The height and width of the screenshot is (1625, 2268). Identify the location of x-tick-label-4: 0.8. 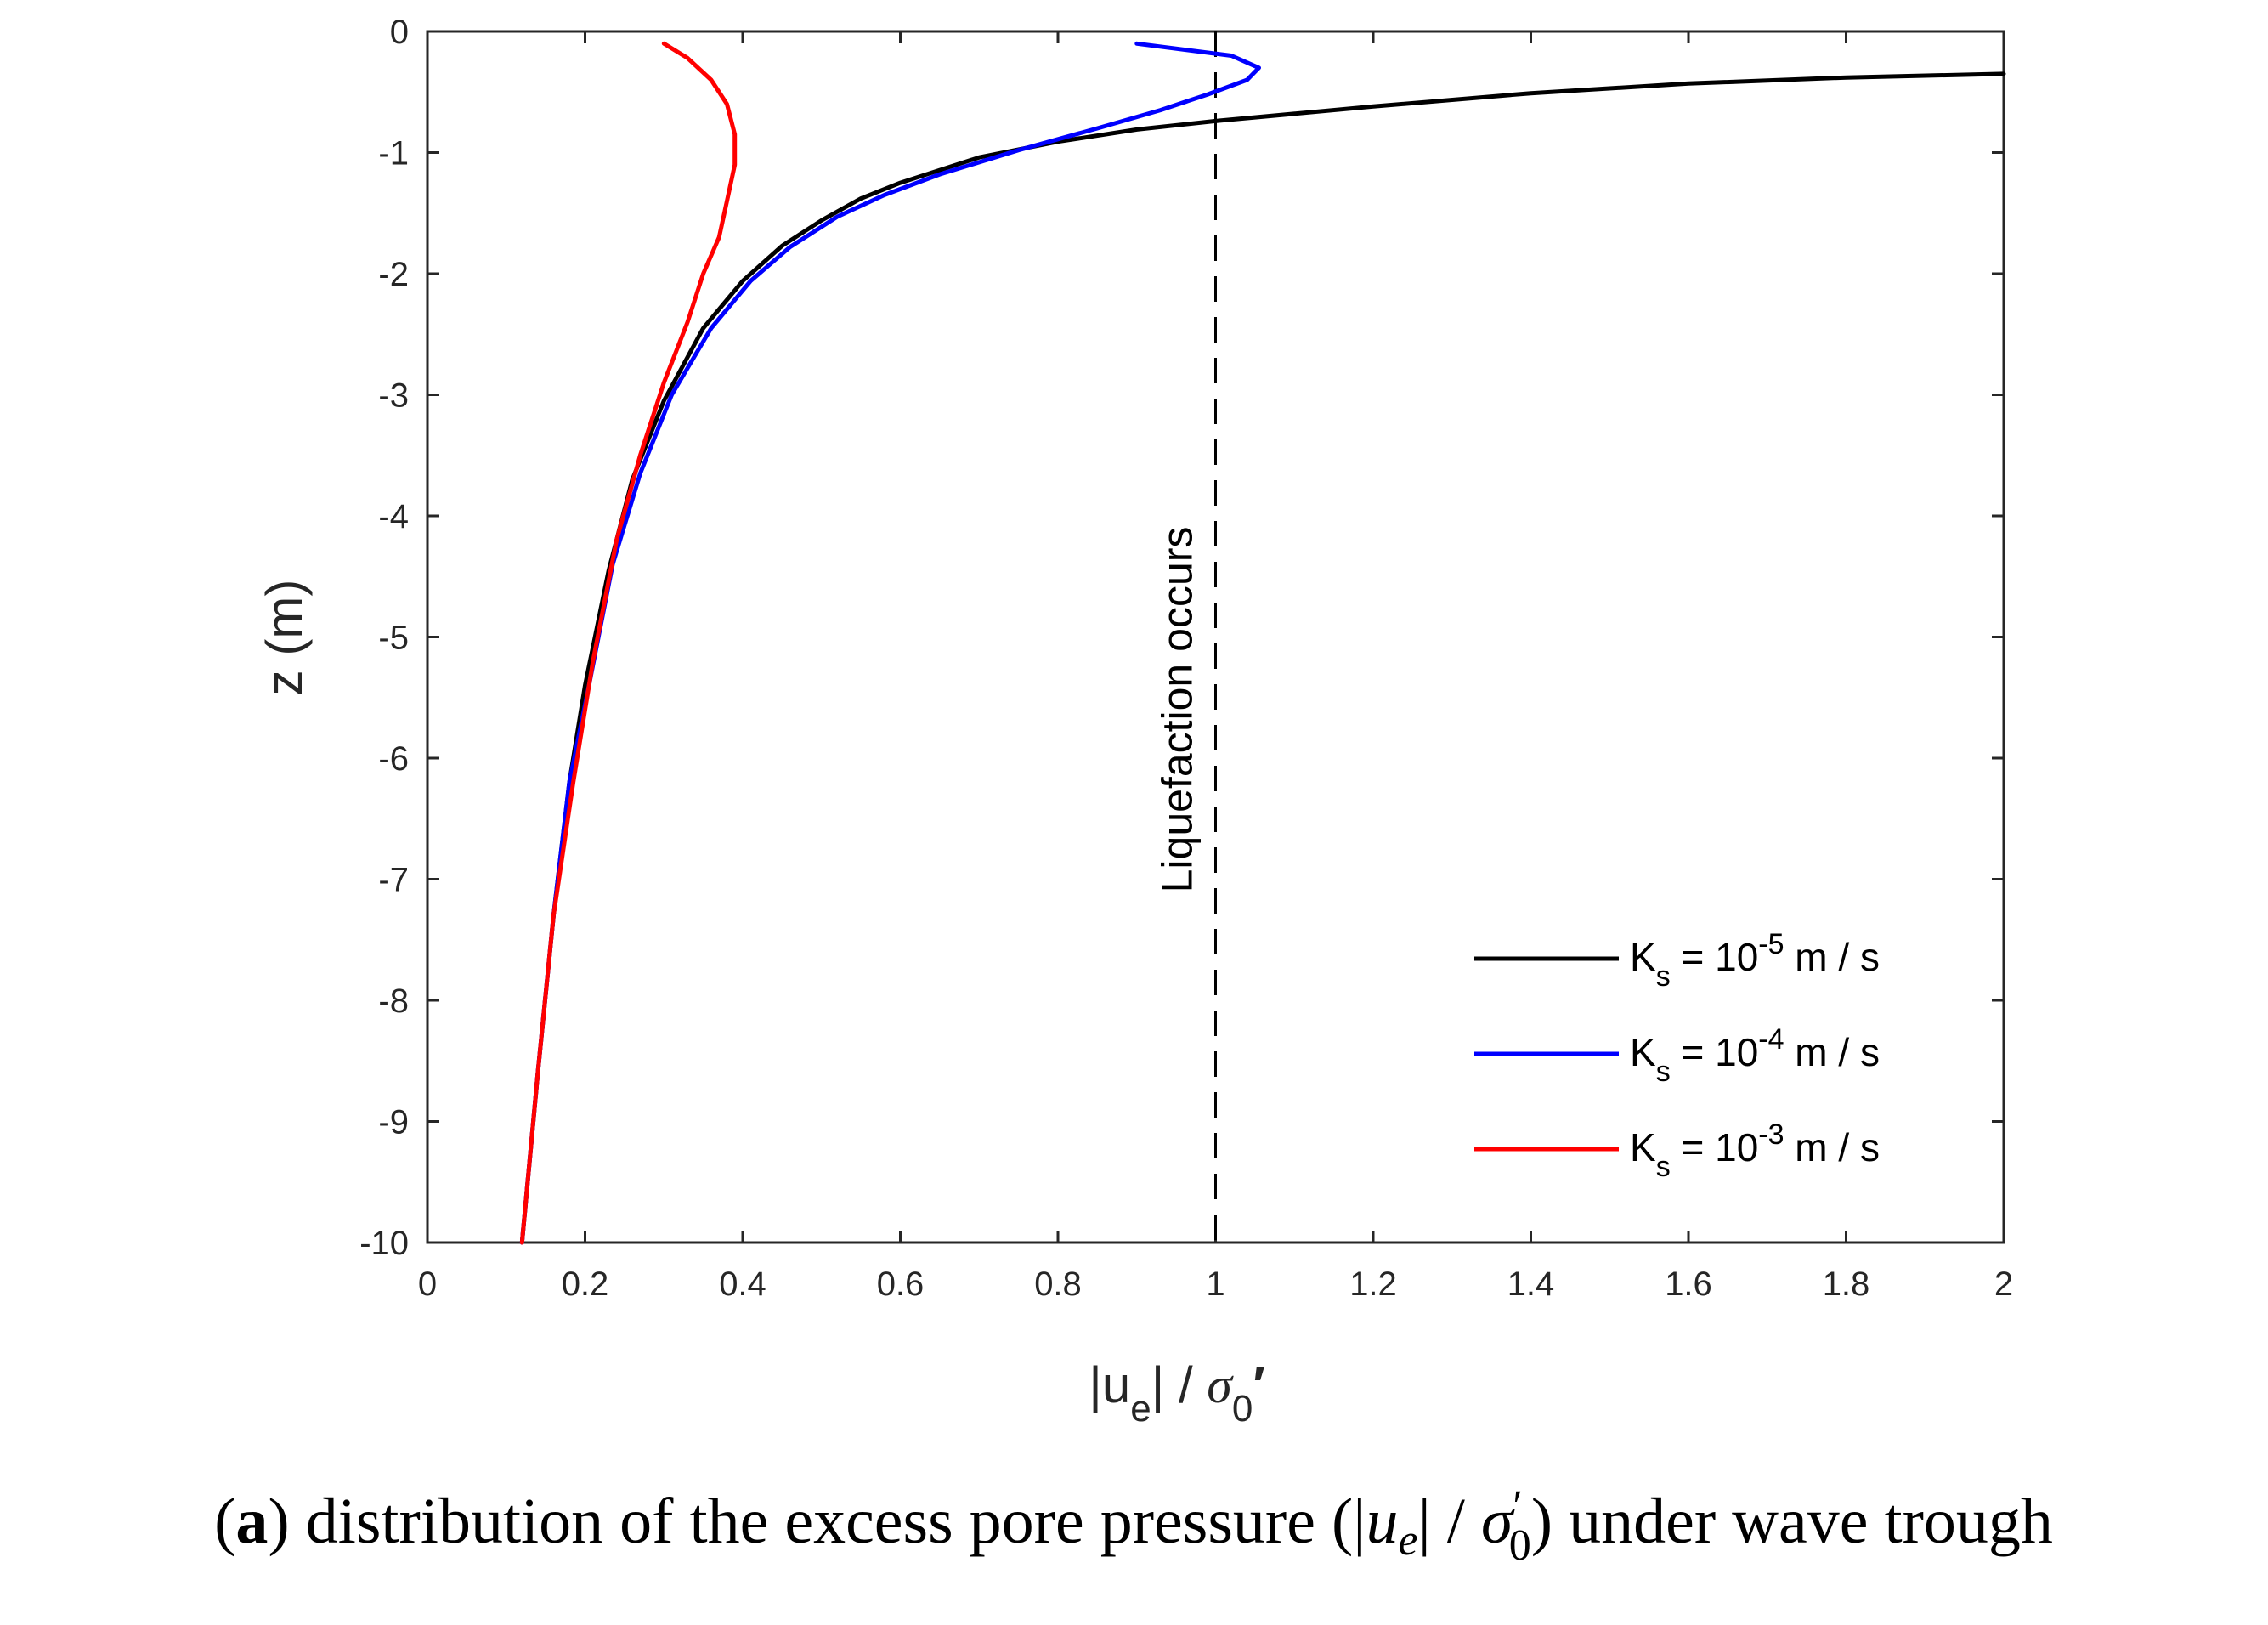
(1058, 1284).